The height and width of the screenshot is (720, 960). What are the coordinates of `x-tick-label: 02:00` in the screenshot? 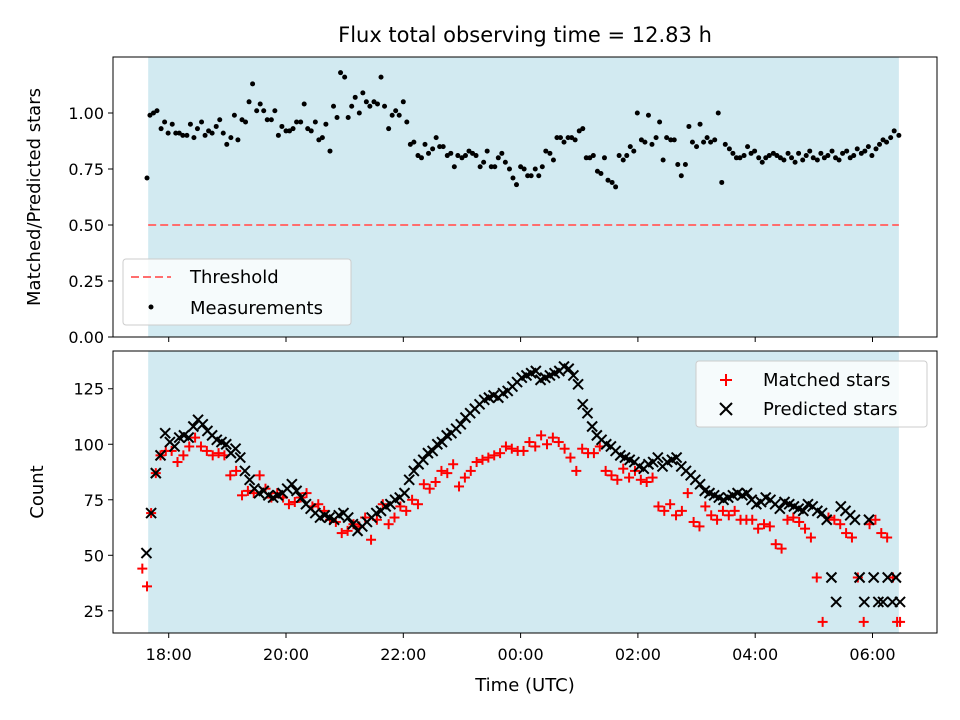 It's located at (638, 654).